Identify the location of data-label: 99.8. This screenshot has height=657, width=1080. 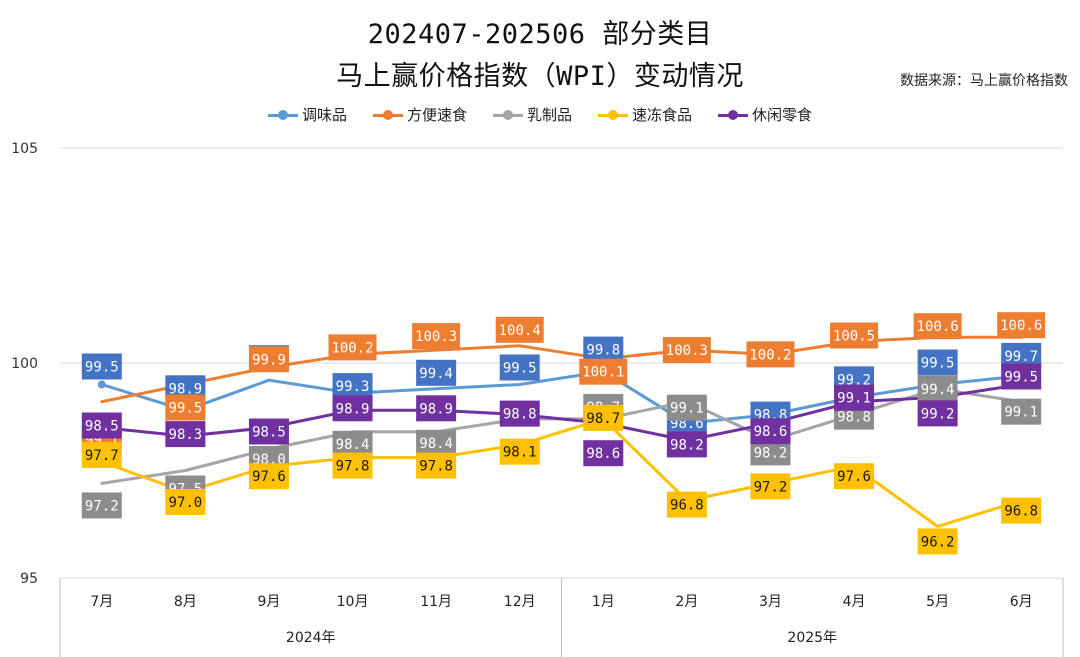
(603, 351).